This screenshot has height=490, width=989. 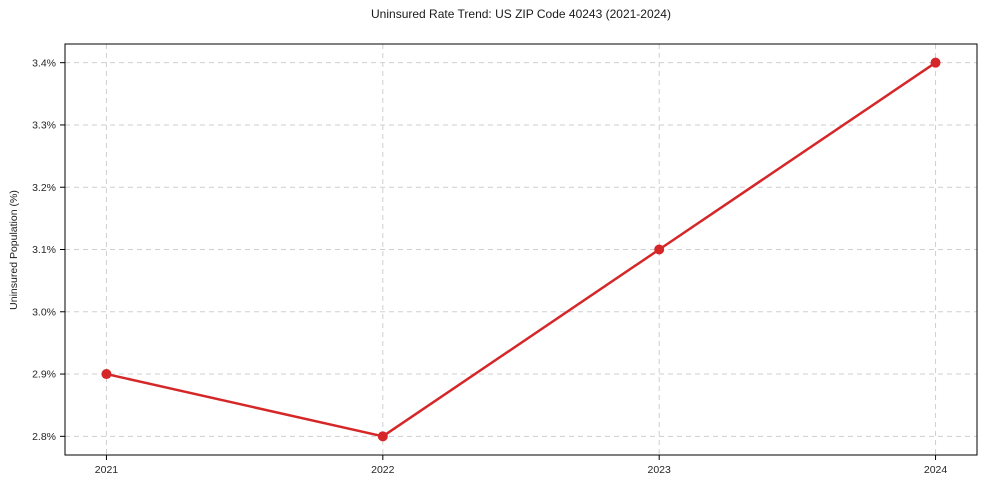 I want to click on y-tick-label: 3.3%, so click(x=44, y=126).